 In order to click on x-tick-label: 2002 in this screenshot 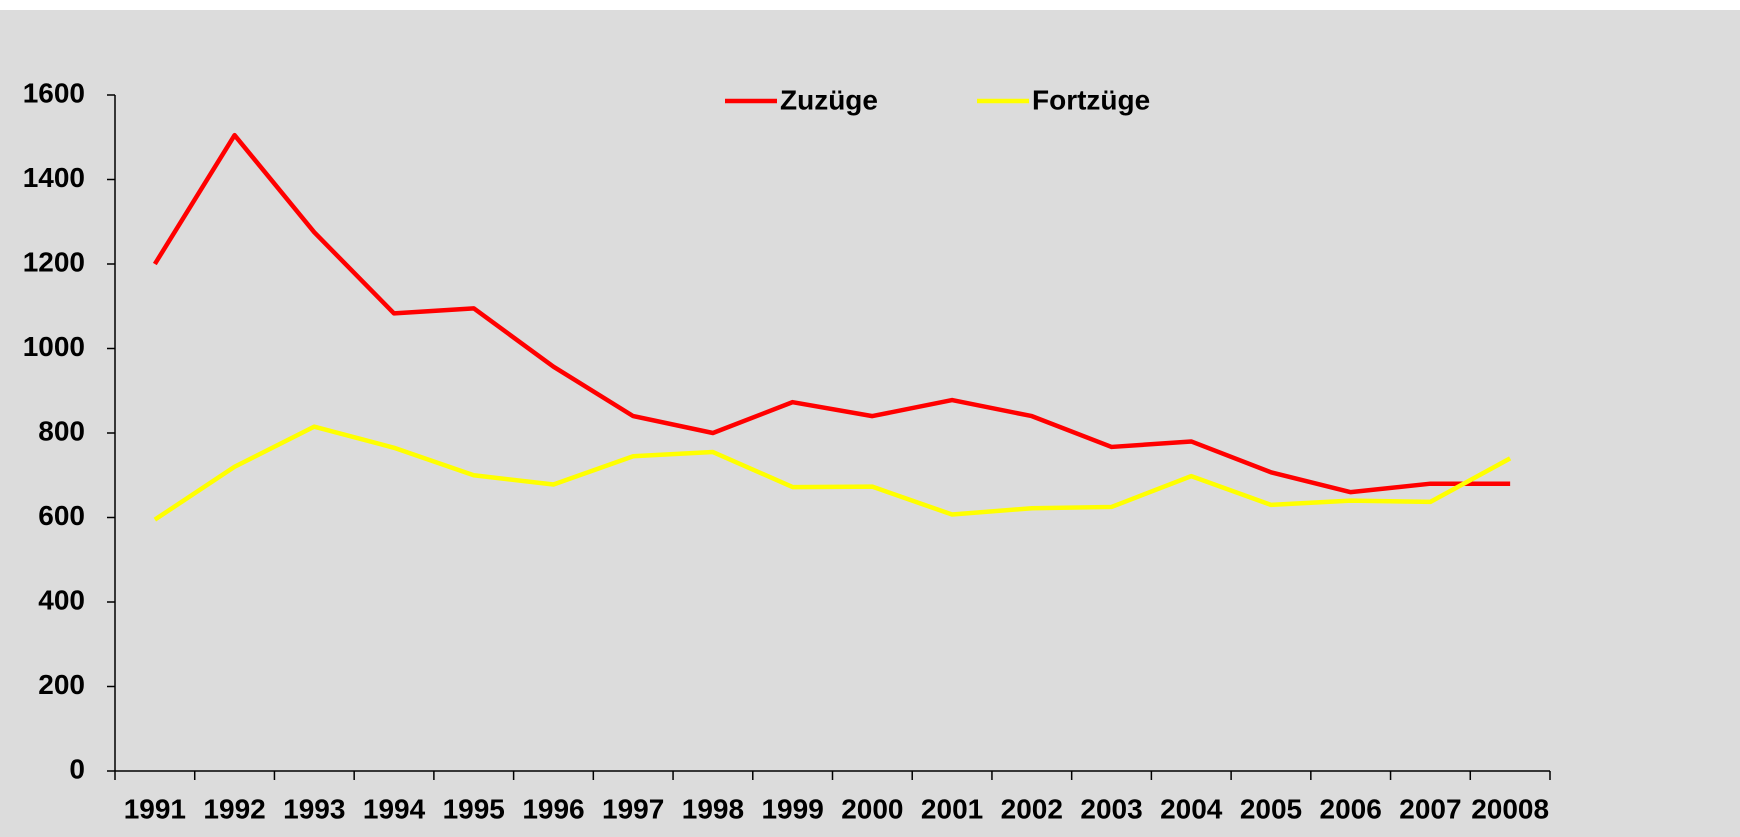, I will do `click(1032, 808)`.